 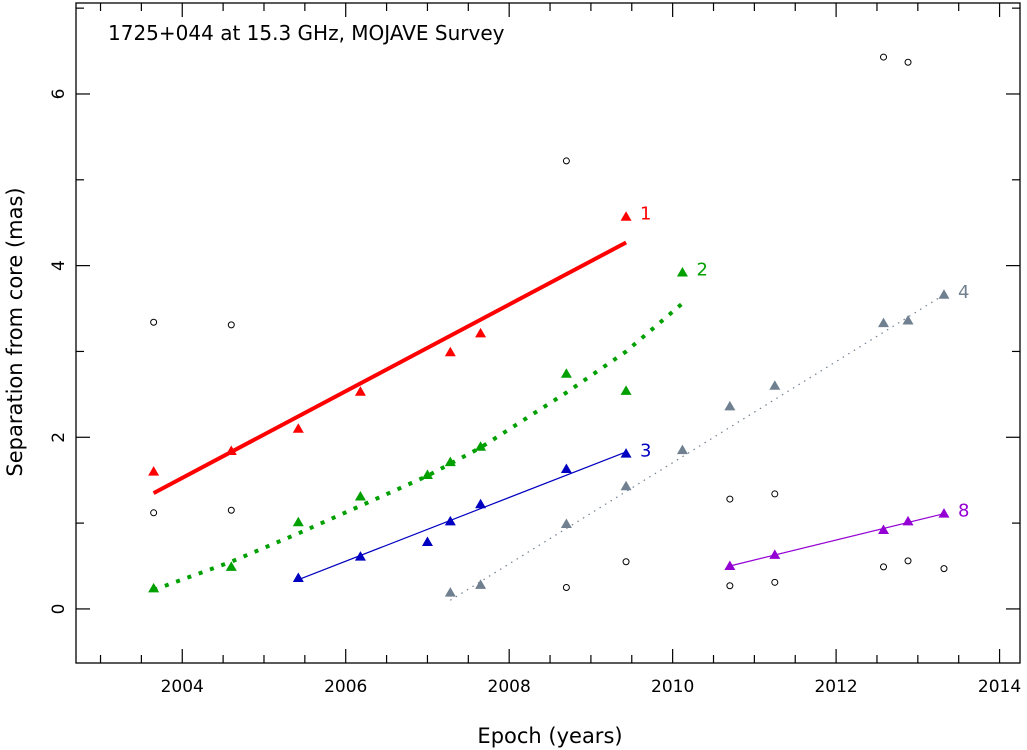 What do you see at coordinates (645, 214) in the screenshot?
I see `series-label-1: 1` at bounding box center [645, 214].